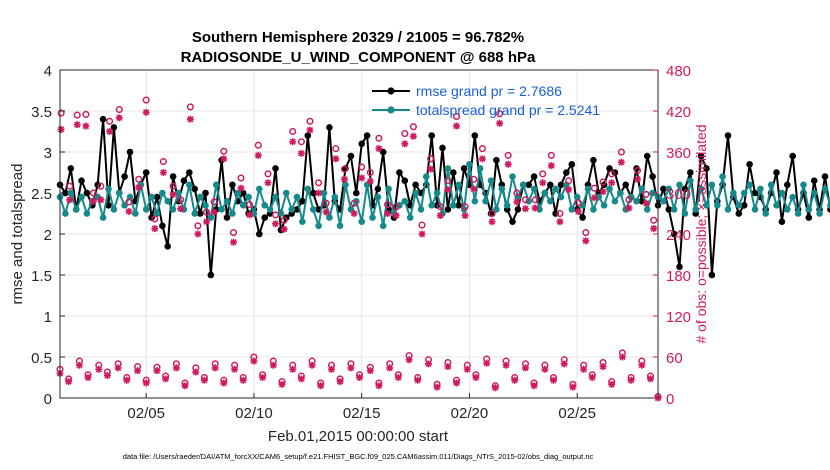 The image size is (830, 470). I want to click on y-tick-label-left: 3.5, so click(41, 112).